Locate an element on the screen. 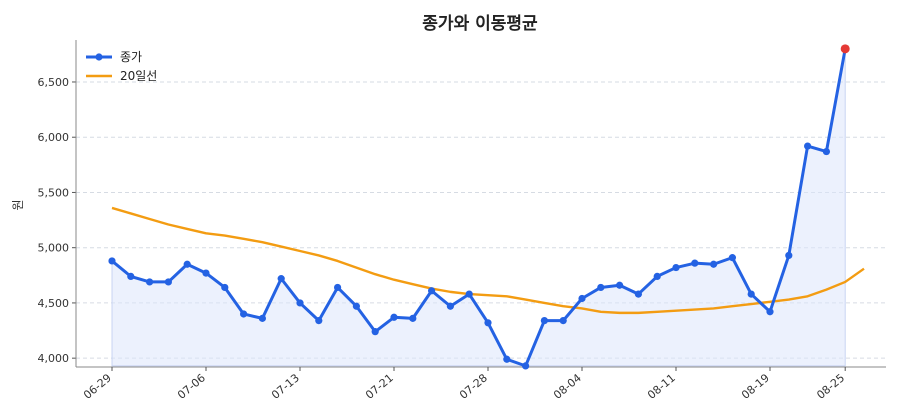  x-tick-label: 07-28 is located at coordinates (473, 386).